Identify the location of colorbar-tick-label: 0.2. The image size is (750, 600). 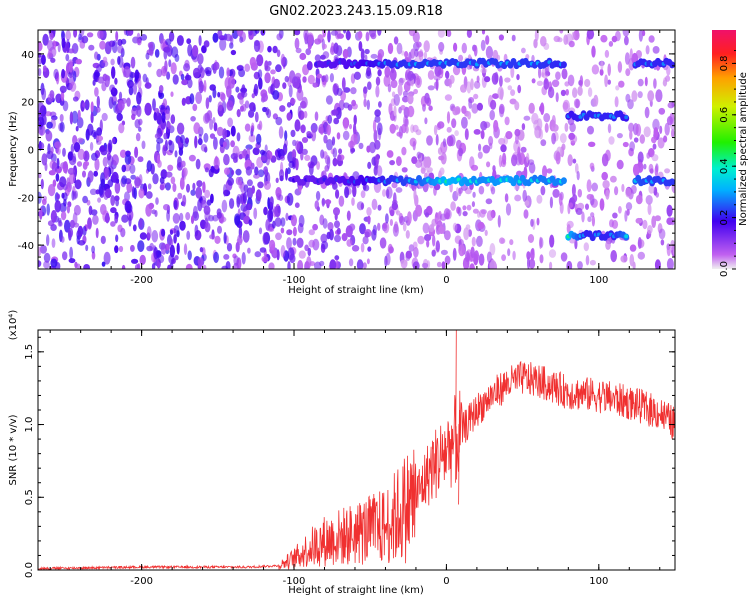
(724, 218).